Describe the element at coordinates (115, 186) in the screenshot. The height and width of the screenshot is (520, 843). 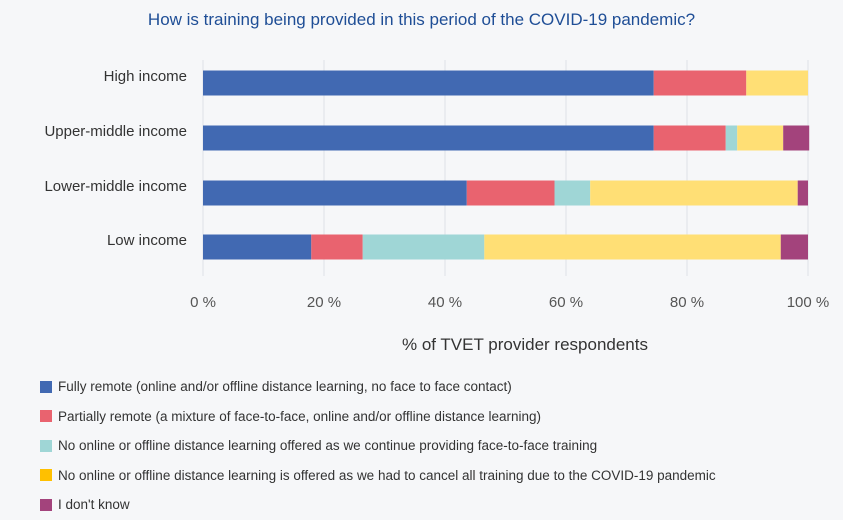
I see `category-label: Lower-middle income` at that location.